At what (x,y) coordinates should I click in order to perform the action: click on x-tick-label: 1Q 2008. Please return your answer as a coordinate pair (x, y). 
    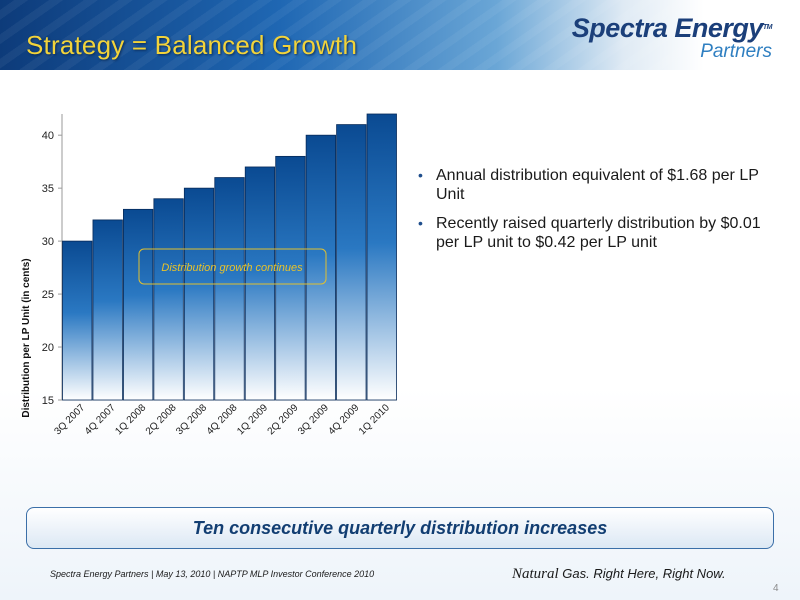
    Looking at the image, I should click on (130, 419).